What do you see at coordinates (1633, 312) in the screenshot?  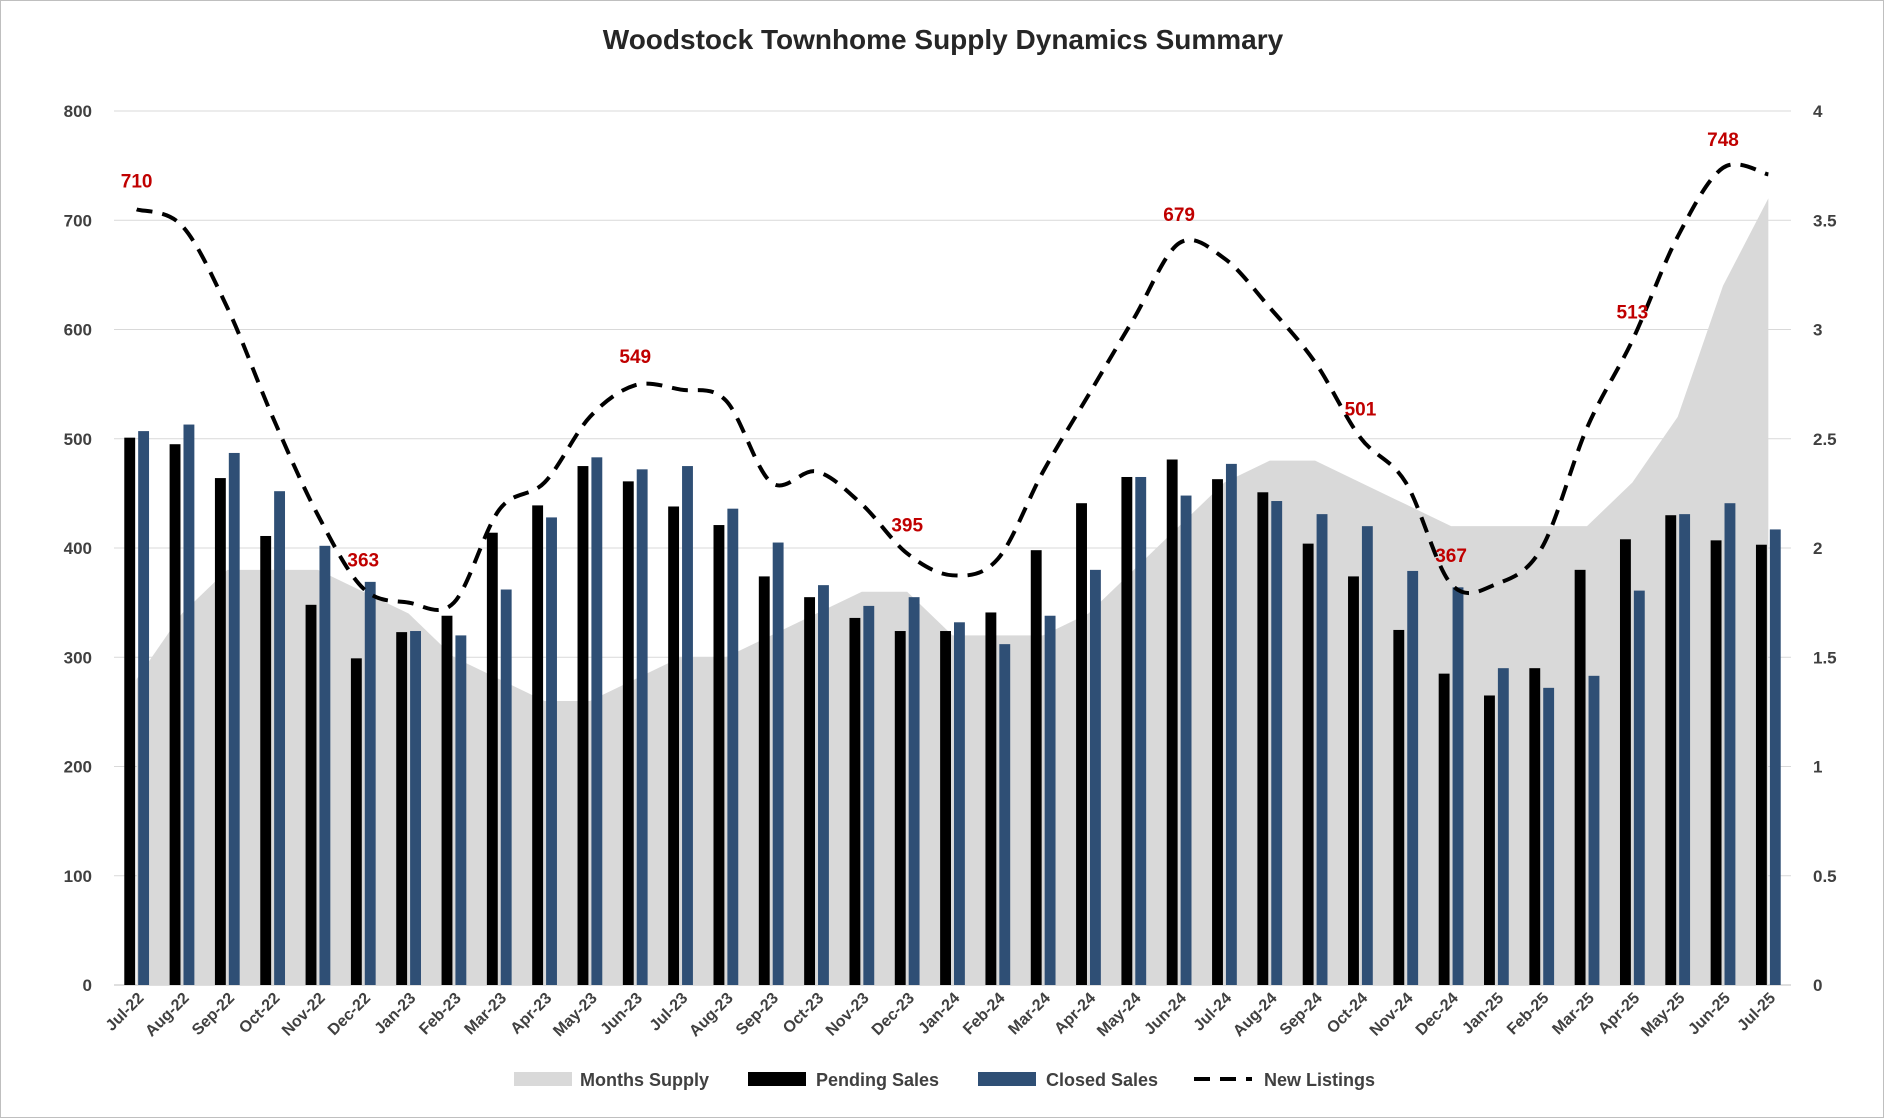 I see `new-listings-data-label: 513` at bounding box center [1633, 312].